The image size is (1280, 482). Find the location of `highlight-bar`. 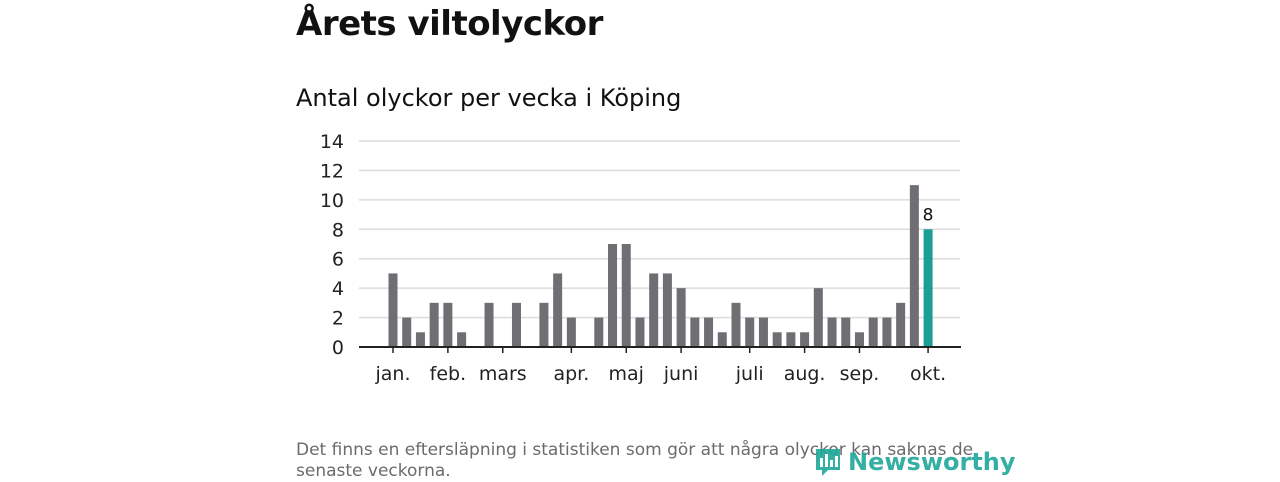

highlight-bar is located at coordinates (928, 288).